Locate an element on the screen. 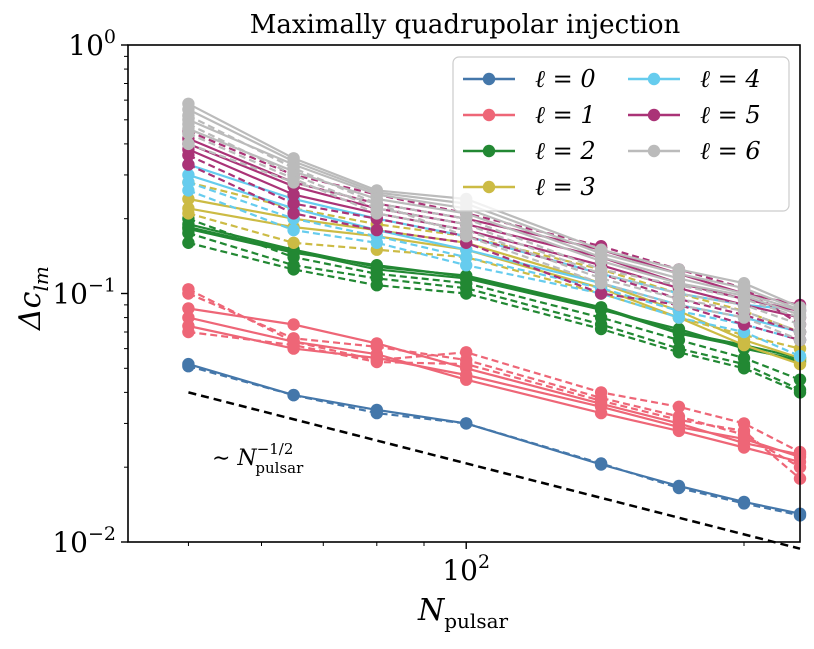 The height and width of the screenshot is (649, 814). x-axis-label-main: N is located at coordinates (431, 610).